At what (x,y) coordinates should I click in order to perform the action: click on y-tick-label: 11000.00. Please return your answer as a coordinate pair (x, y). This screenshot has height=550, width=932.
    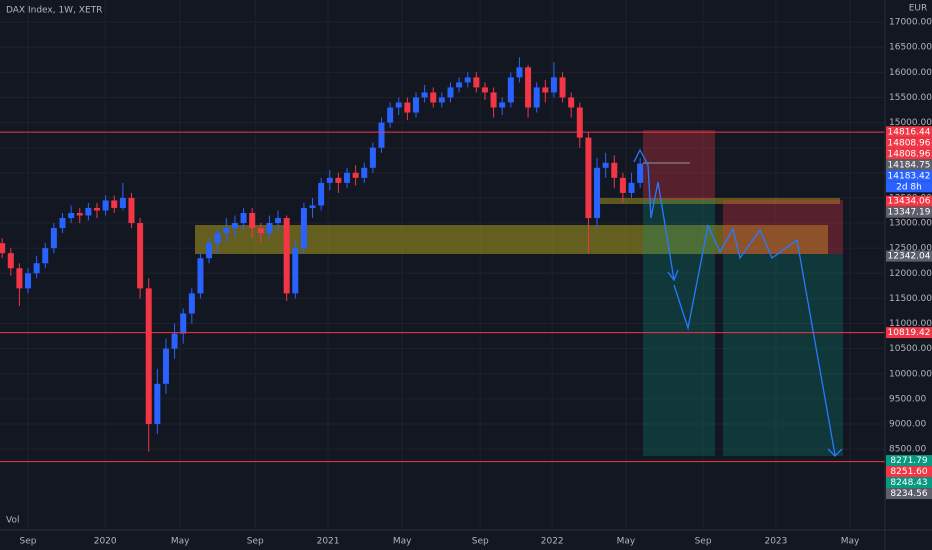
    Looking at the image, I should click on (910, 324).